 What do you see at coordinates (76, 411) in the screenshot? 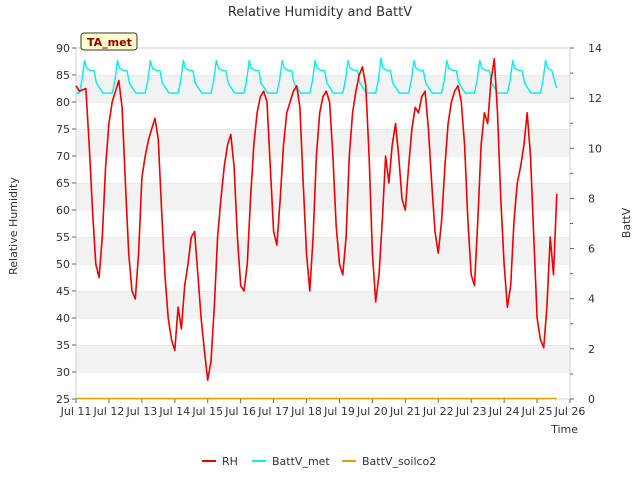
I see `x-tick-label: Jul 11` at bounding box center [76, 411].